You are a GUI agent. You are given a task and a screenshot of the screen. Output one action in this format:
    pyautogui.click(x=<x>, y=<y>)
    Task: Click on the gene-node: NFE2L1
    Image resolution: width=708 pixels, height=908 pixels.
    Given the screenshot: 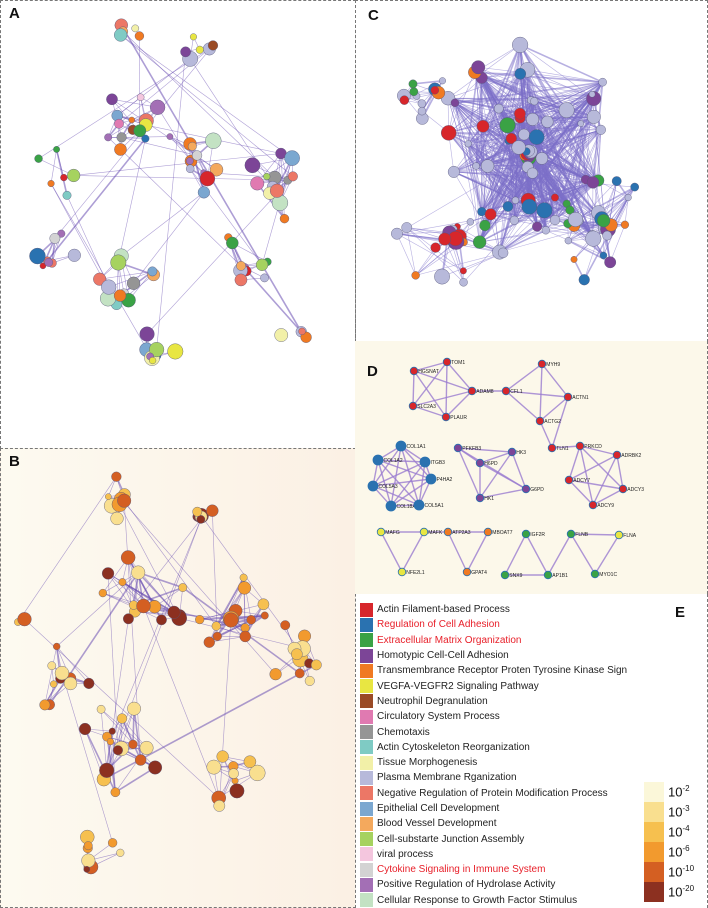 What is the action you would take?
    pyautogui.click(x=411, y=572)
    